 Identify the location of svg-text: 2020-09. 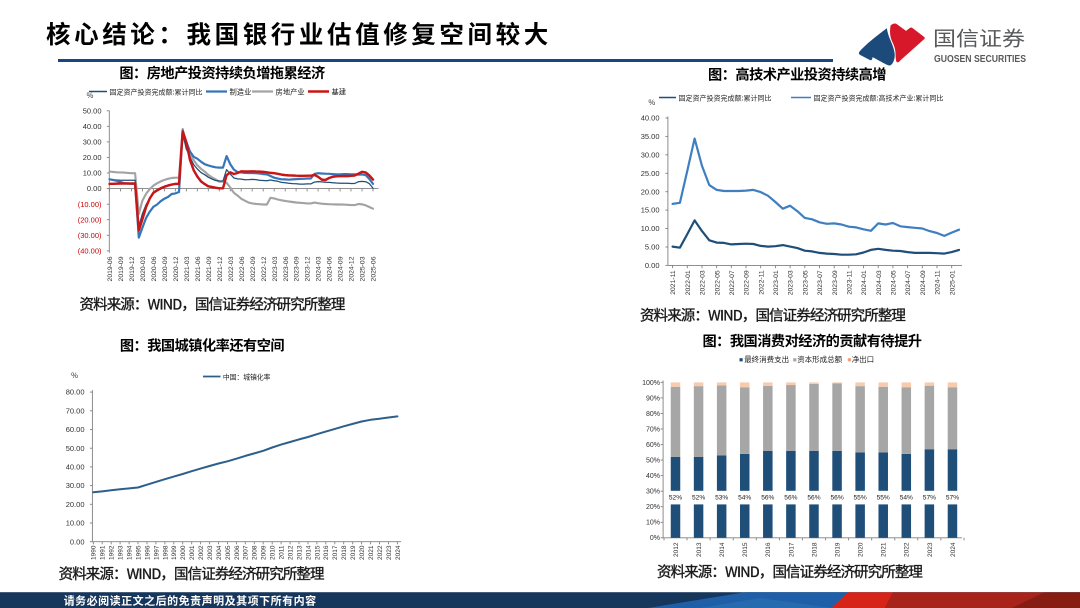
(165, 268).